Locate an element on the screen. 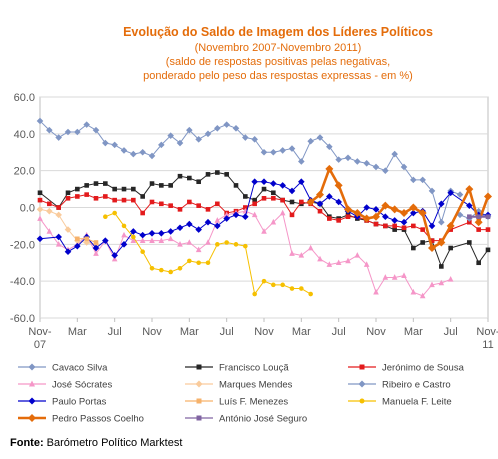  source-note: Fonte: Barómetro Político Marktest is located at coordinates (96, 443).